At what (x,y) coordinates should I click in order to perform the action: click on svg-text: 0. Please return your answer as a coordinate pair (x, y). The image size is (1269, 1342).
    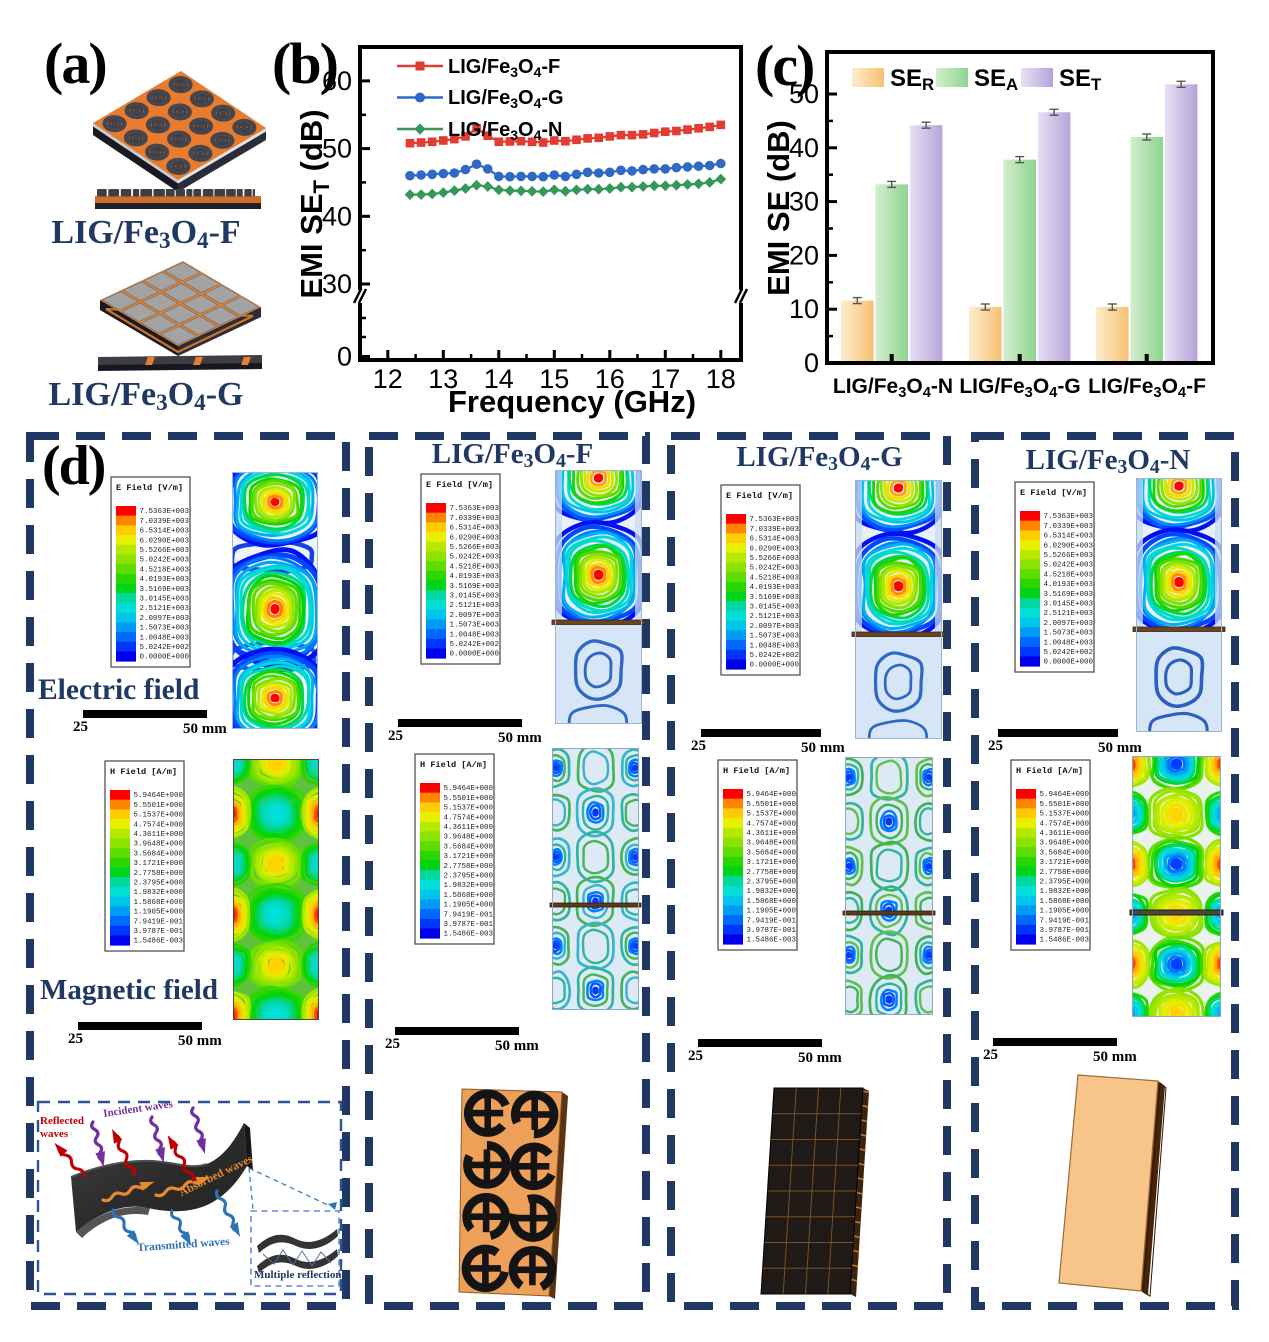
    Looking at the image, I should click on (811, 363).